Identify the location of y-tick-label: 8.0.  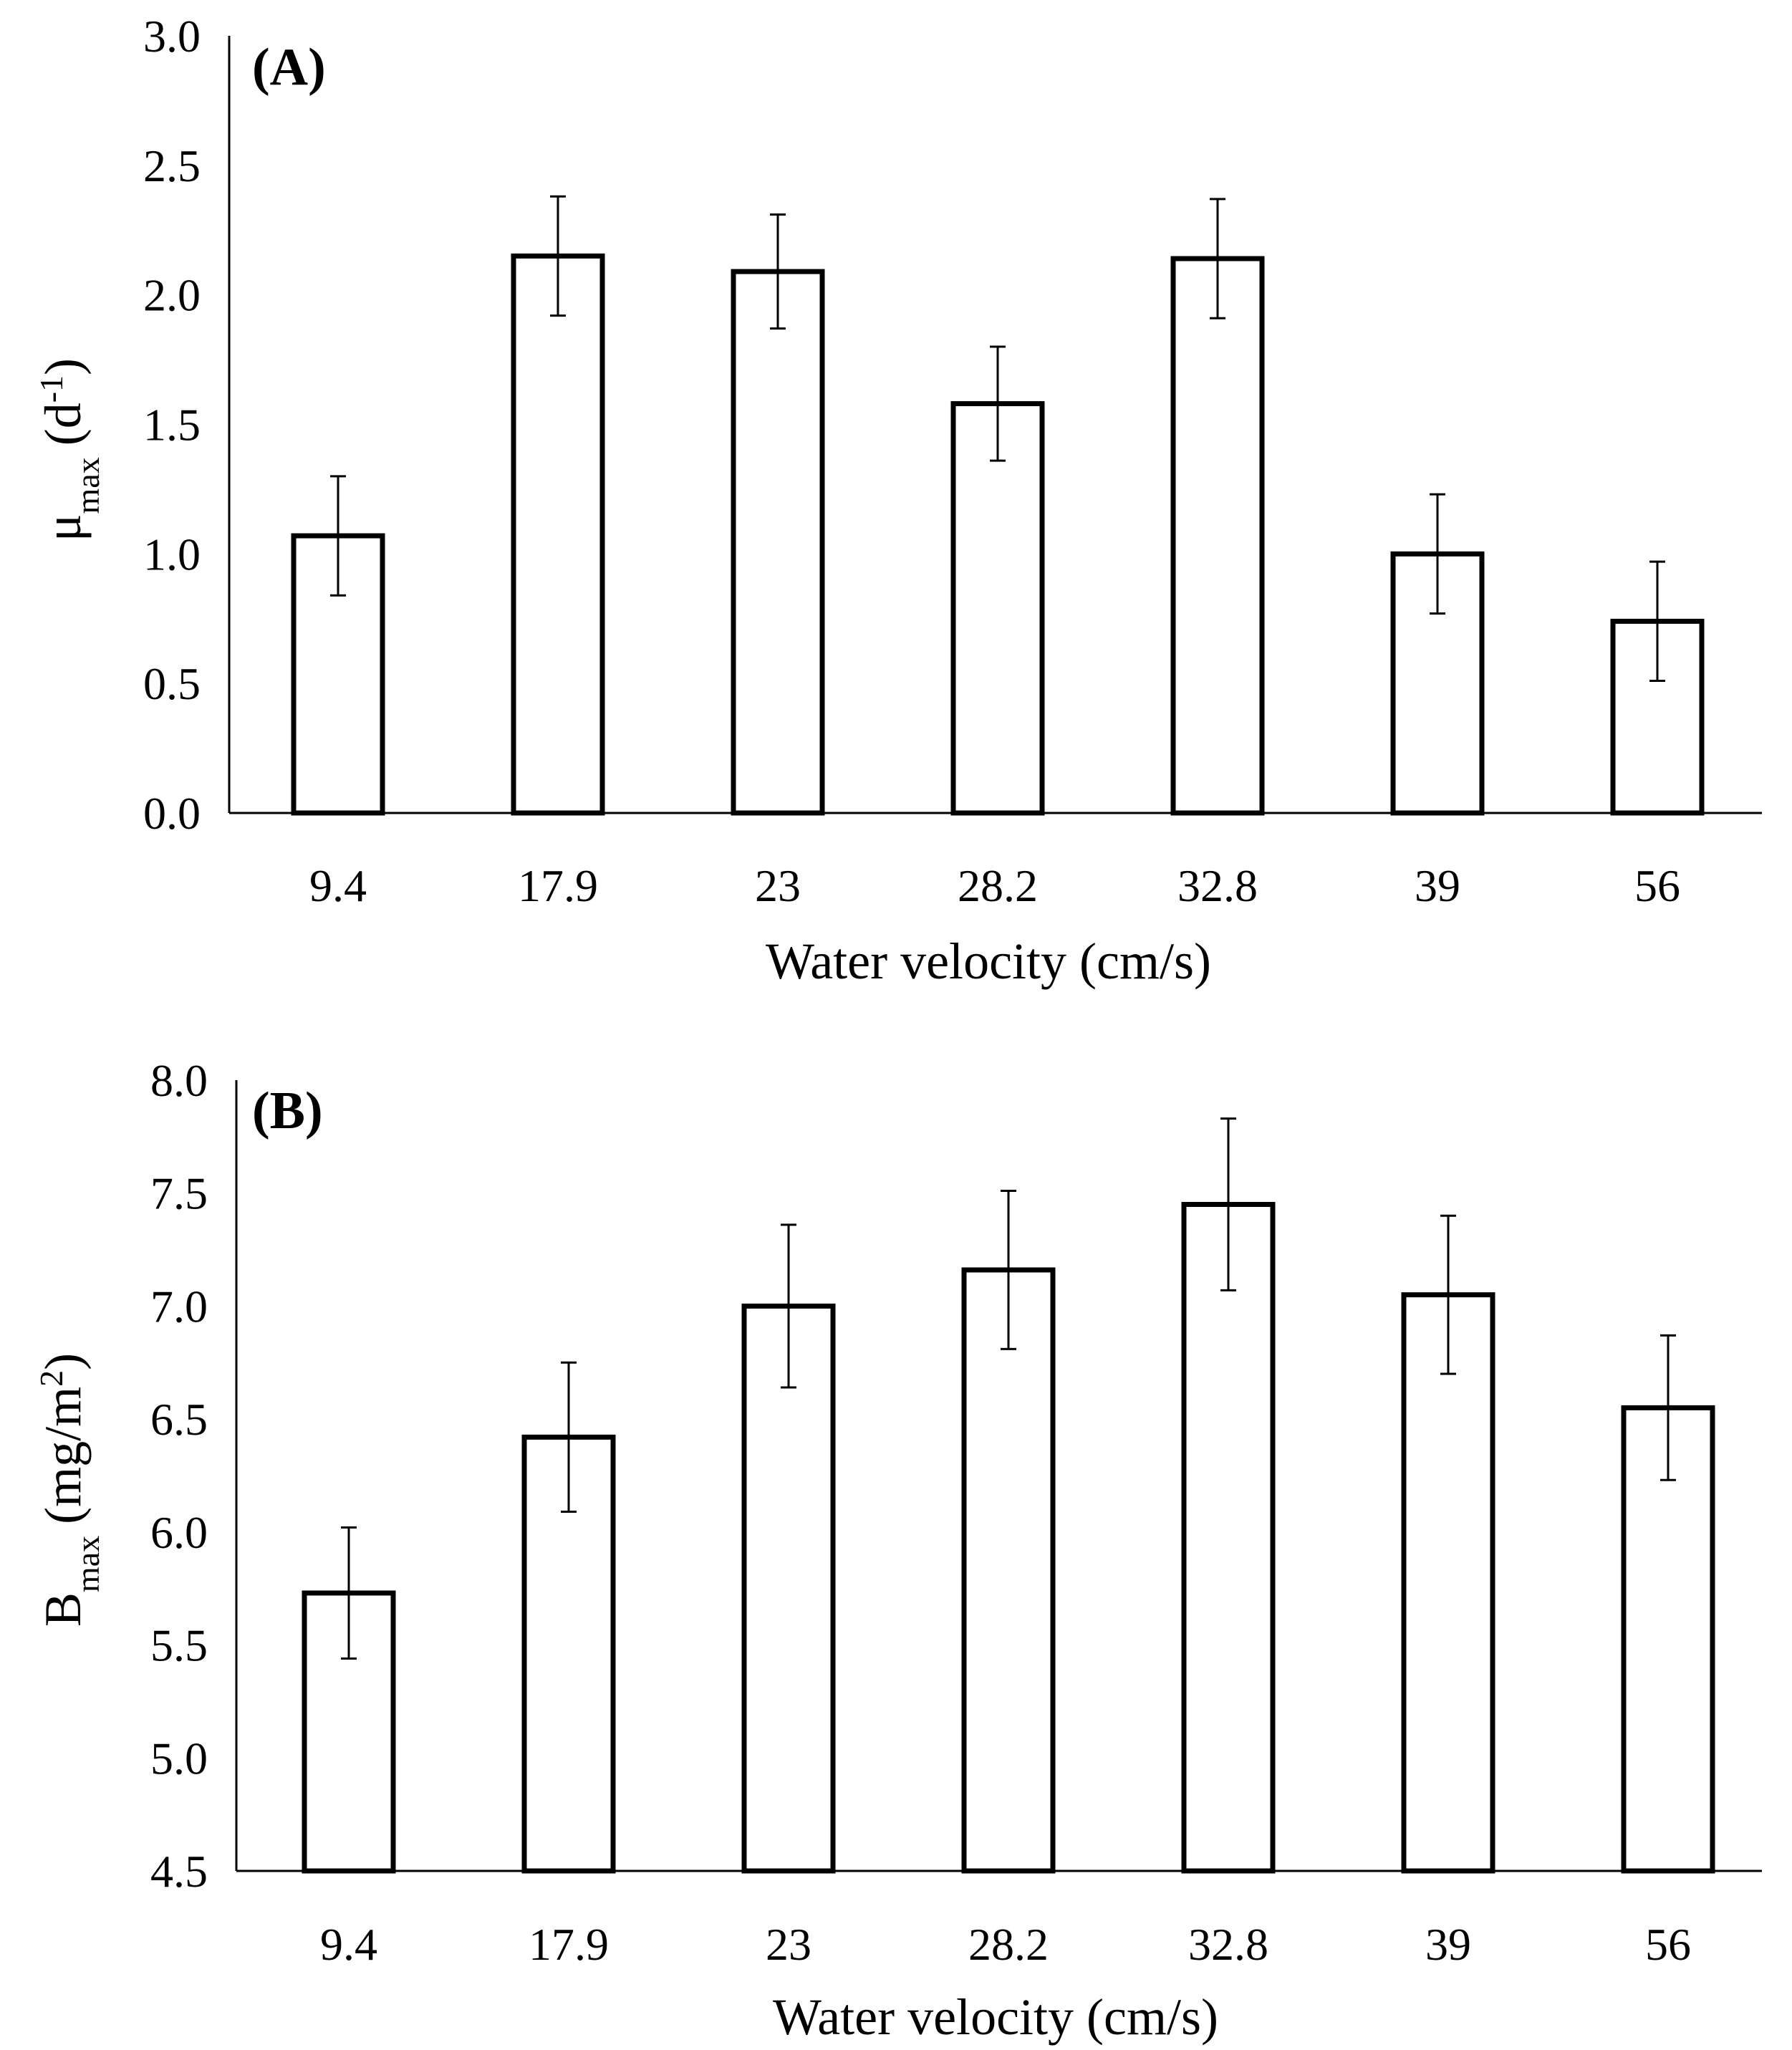
(179, 1080).